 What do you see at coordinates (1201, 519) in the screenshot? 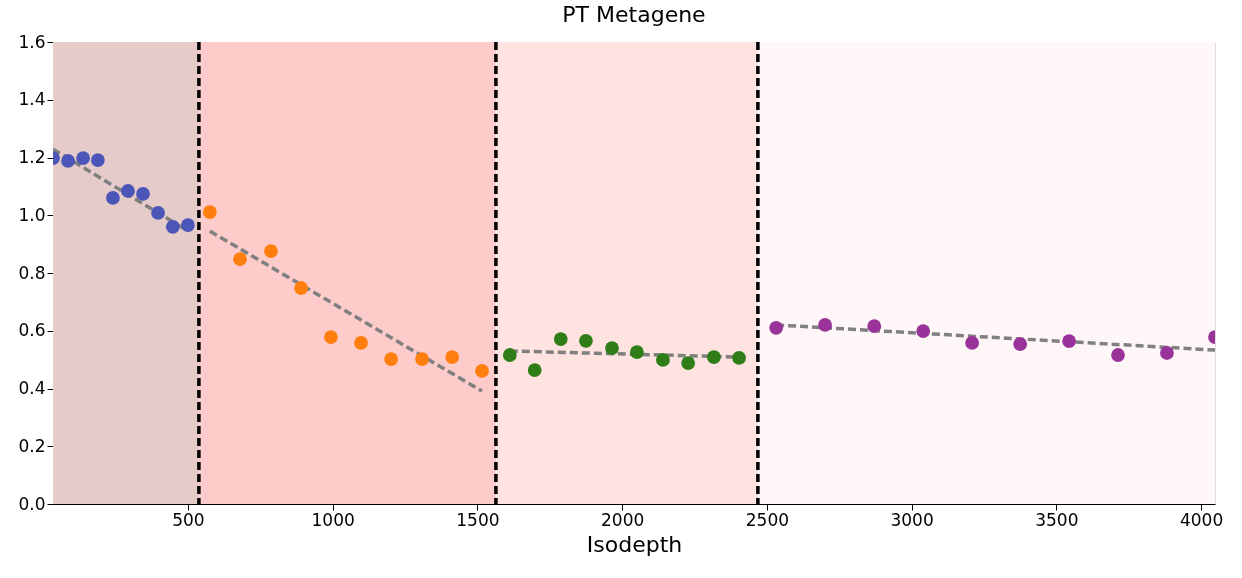
I see `x-tick-label: 4000` at bounding box center [1201, 519].